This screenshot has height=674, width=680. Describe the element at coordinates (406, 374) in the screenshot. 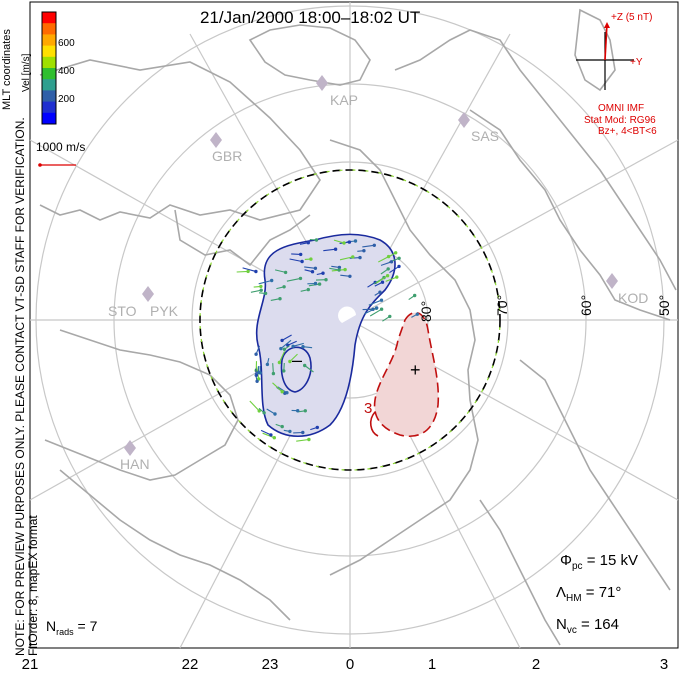

I see `positive-potential-cell` at that location.